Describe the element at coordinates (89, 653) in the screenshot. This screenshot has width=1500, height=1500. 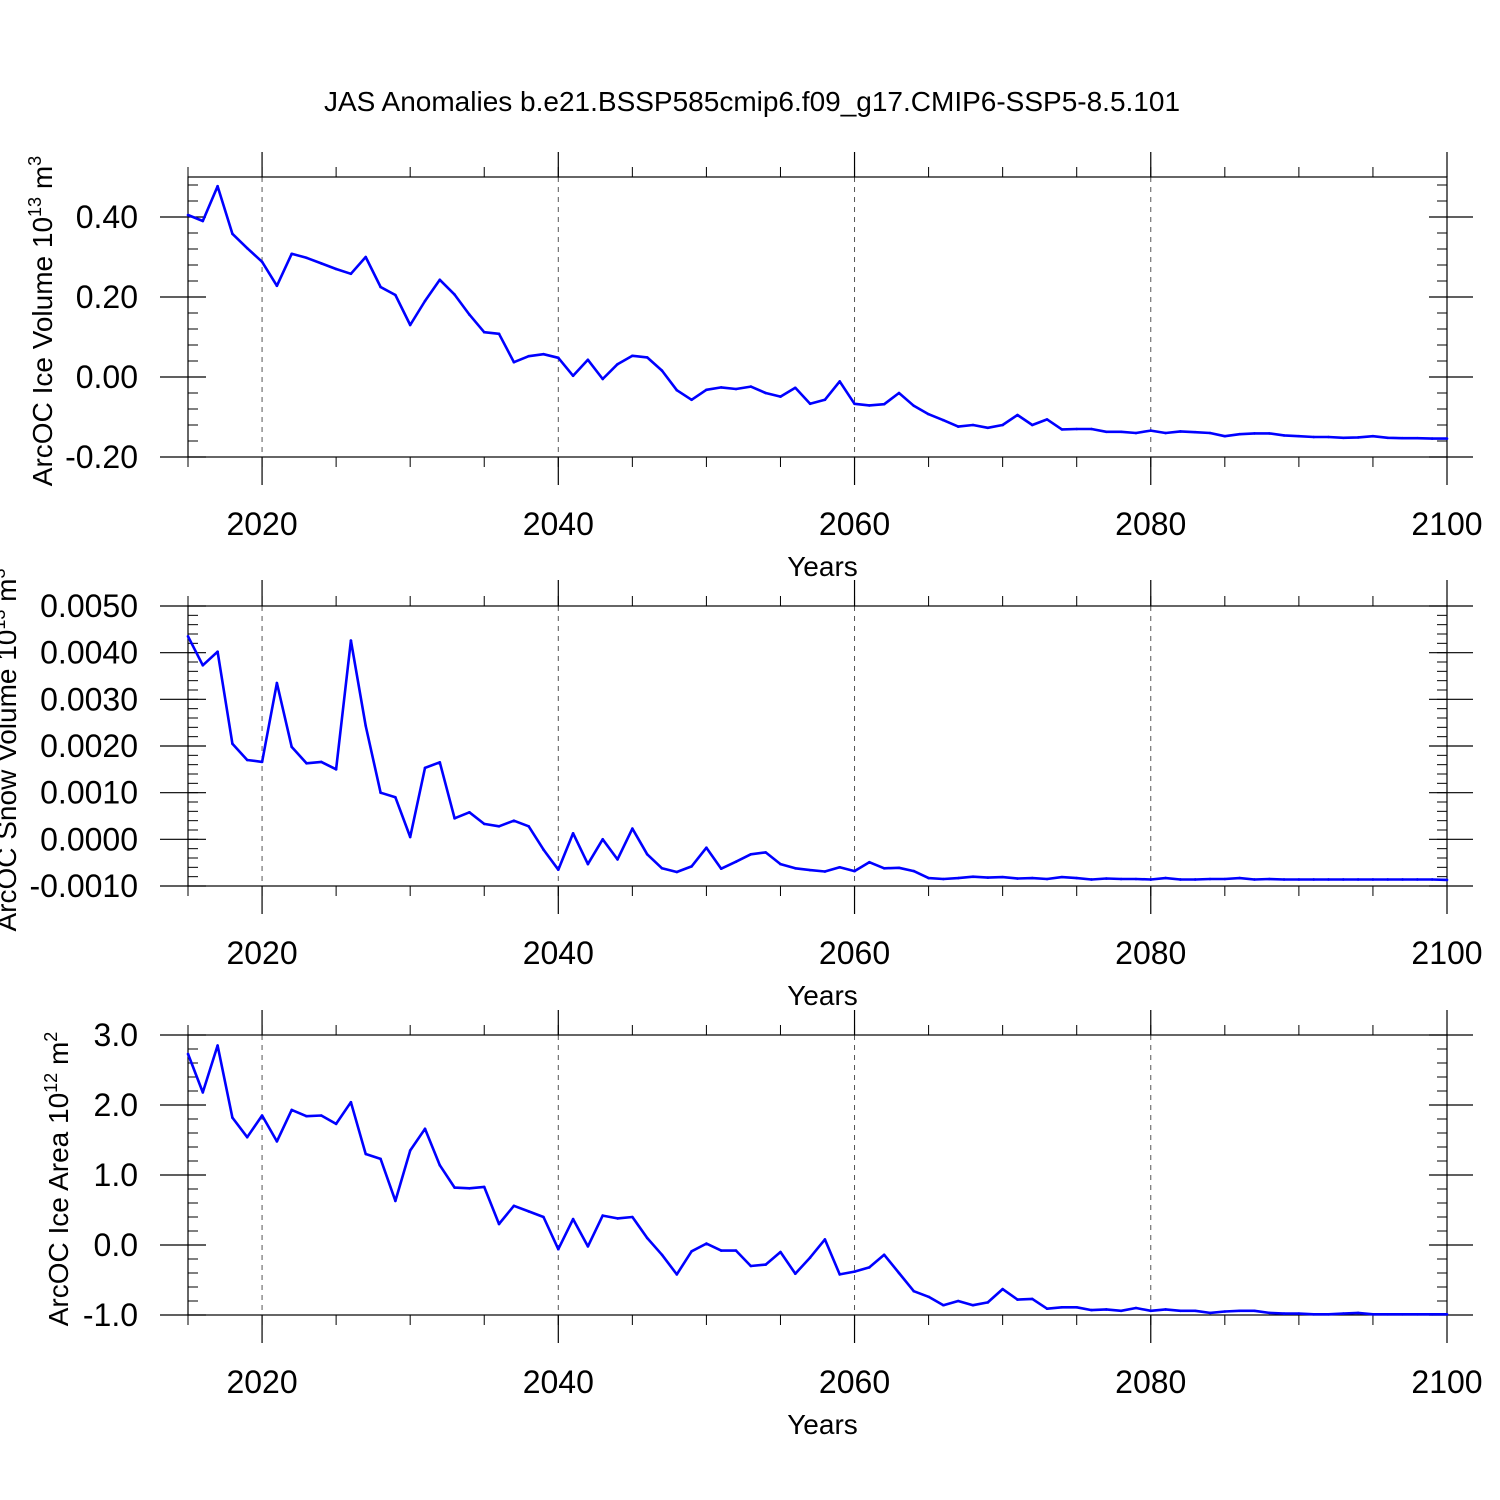
I see `y-tick-label: 0.0040` at that location.